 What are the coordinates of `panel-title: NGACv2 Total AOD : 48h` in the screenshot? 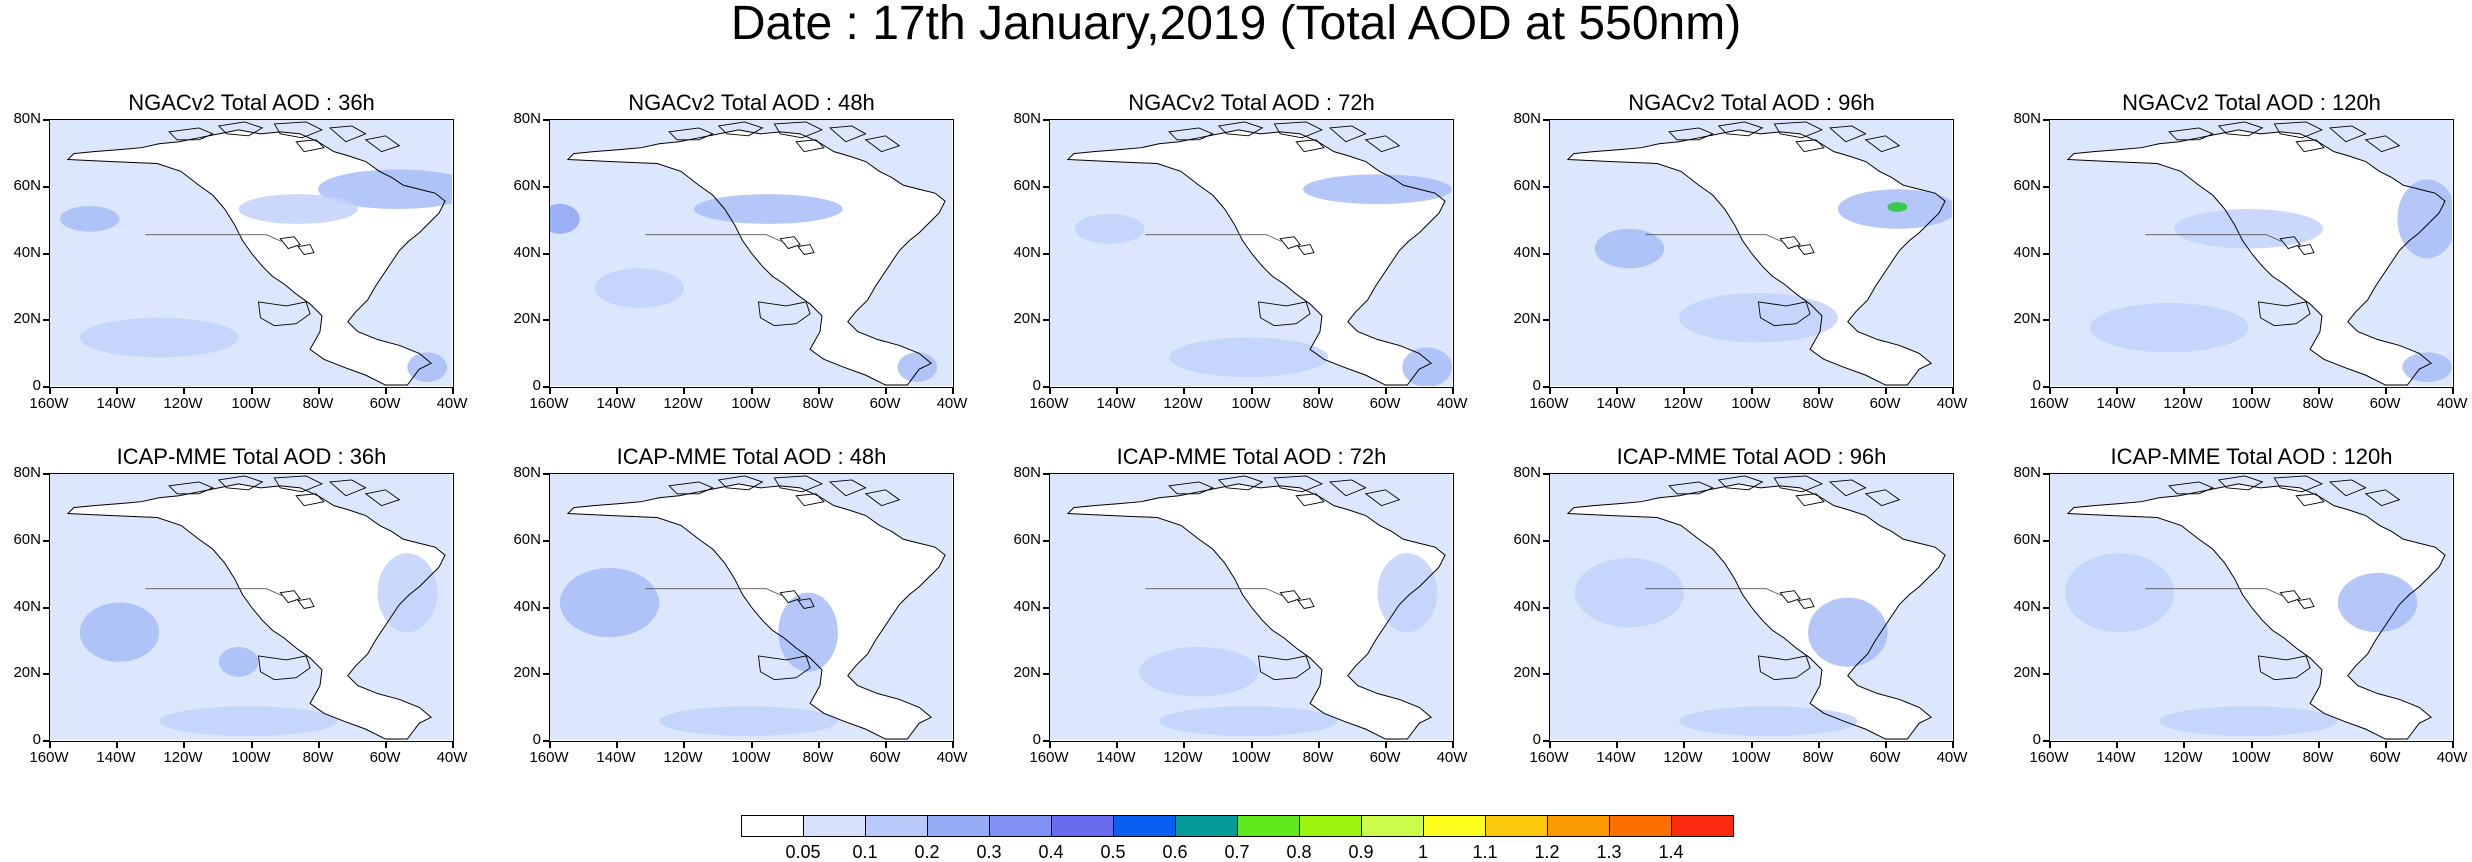 It's located at (751, 102).